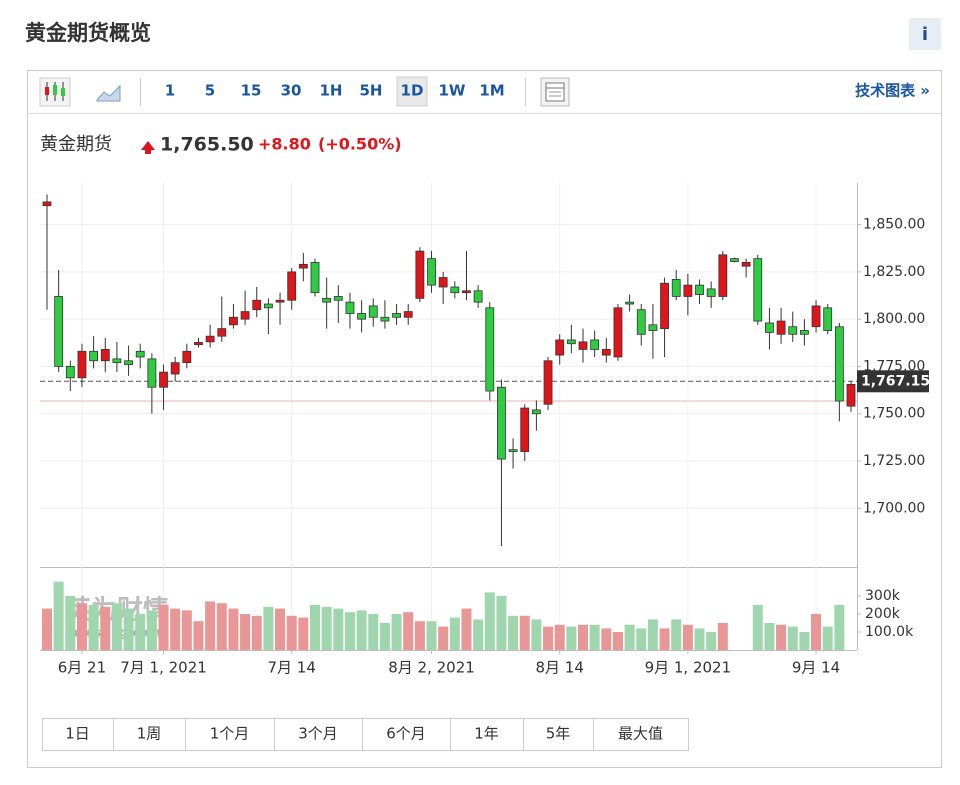  Describe the element at coordinates (108, 93) in the screenshot. I see `line-icon` at that location.